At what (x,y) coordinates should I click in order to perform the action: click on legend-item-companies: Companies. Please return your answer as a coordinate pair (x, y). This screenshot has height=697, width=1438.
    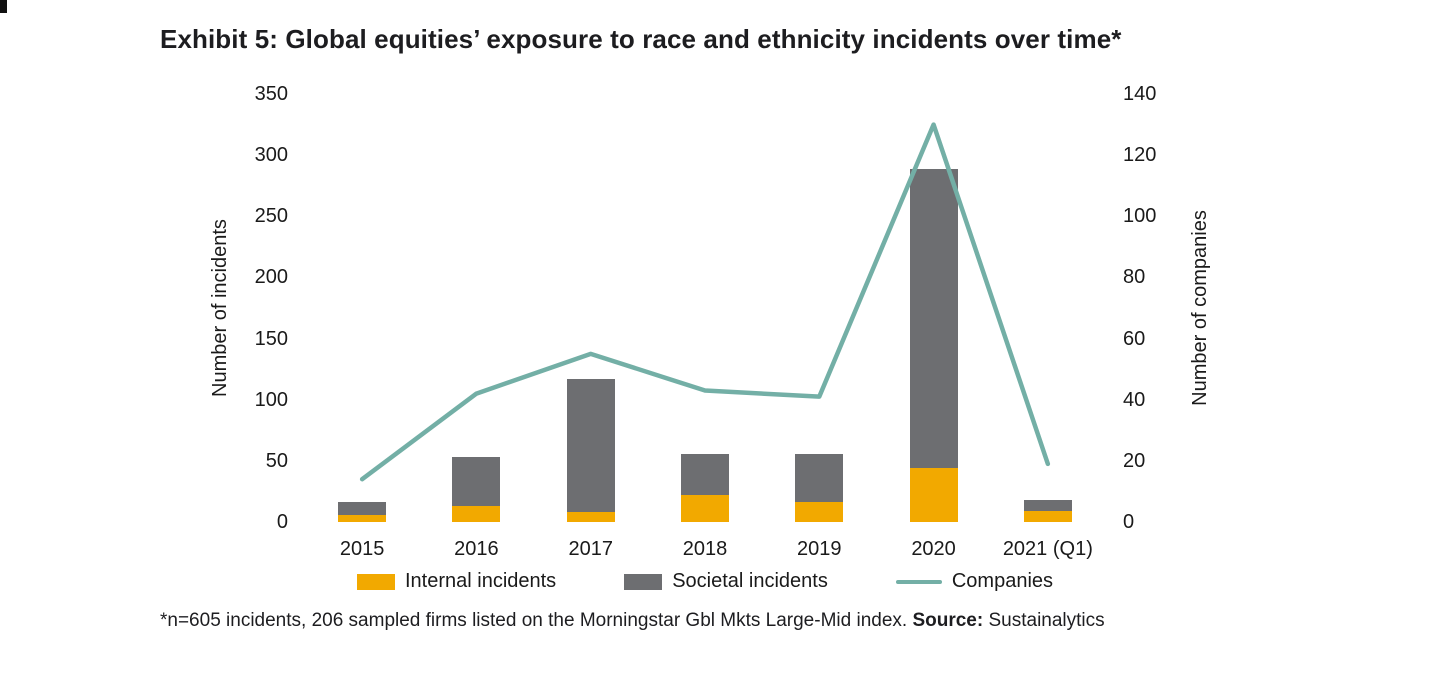
    Looking at the image, I should click on (974, 581).